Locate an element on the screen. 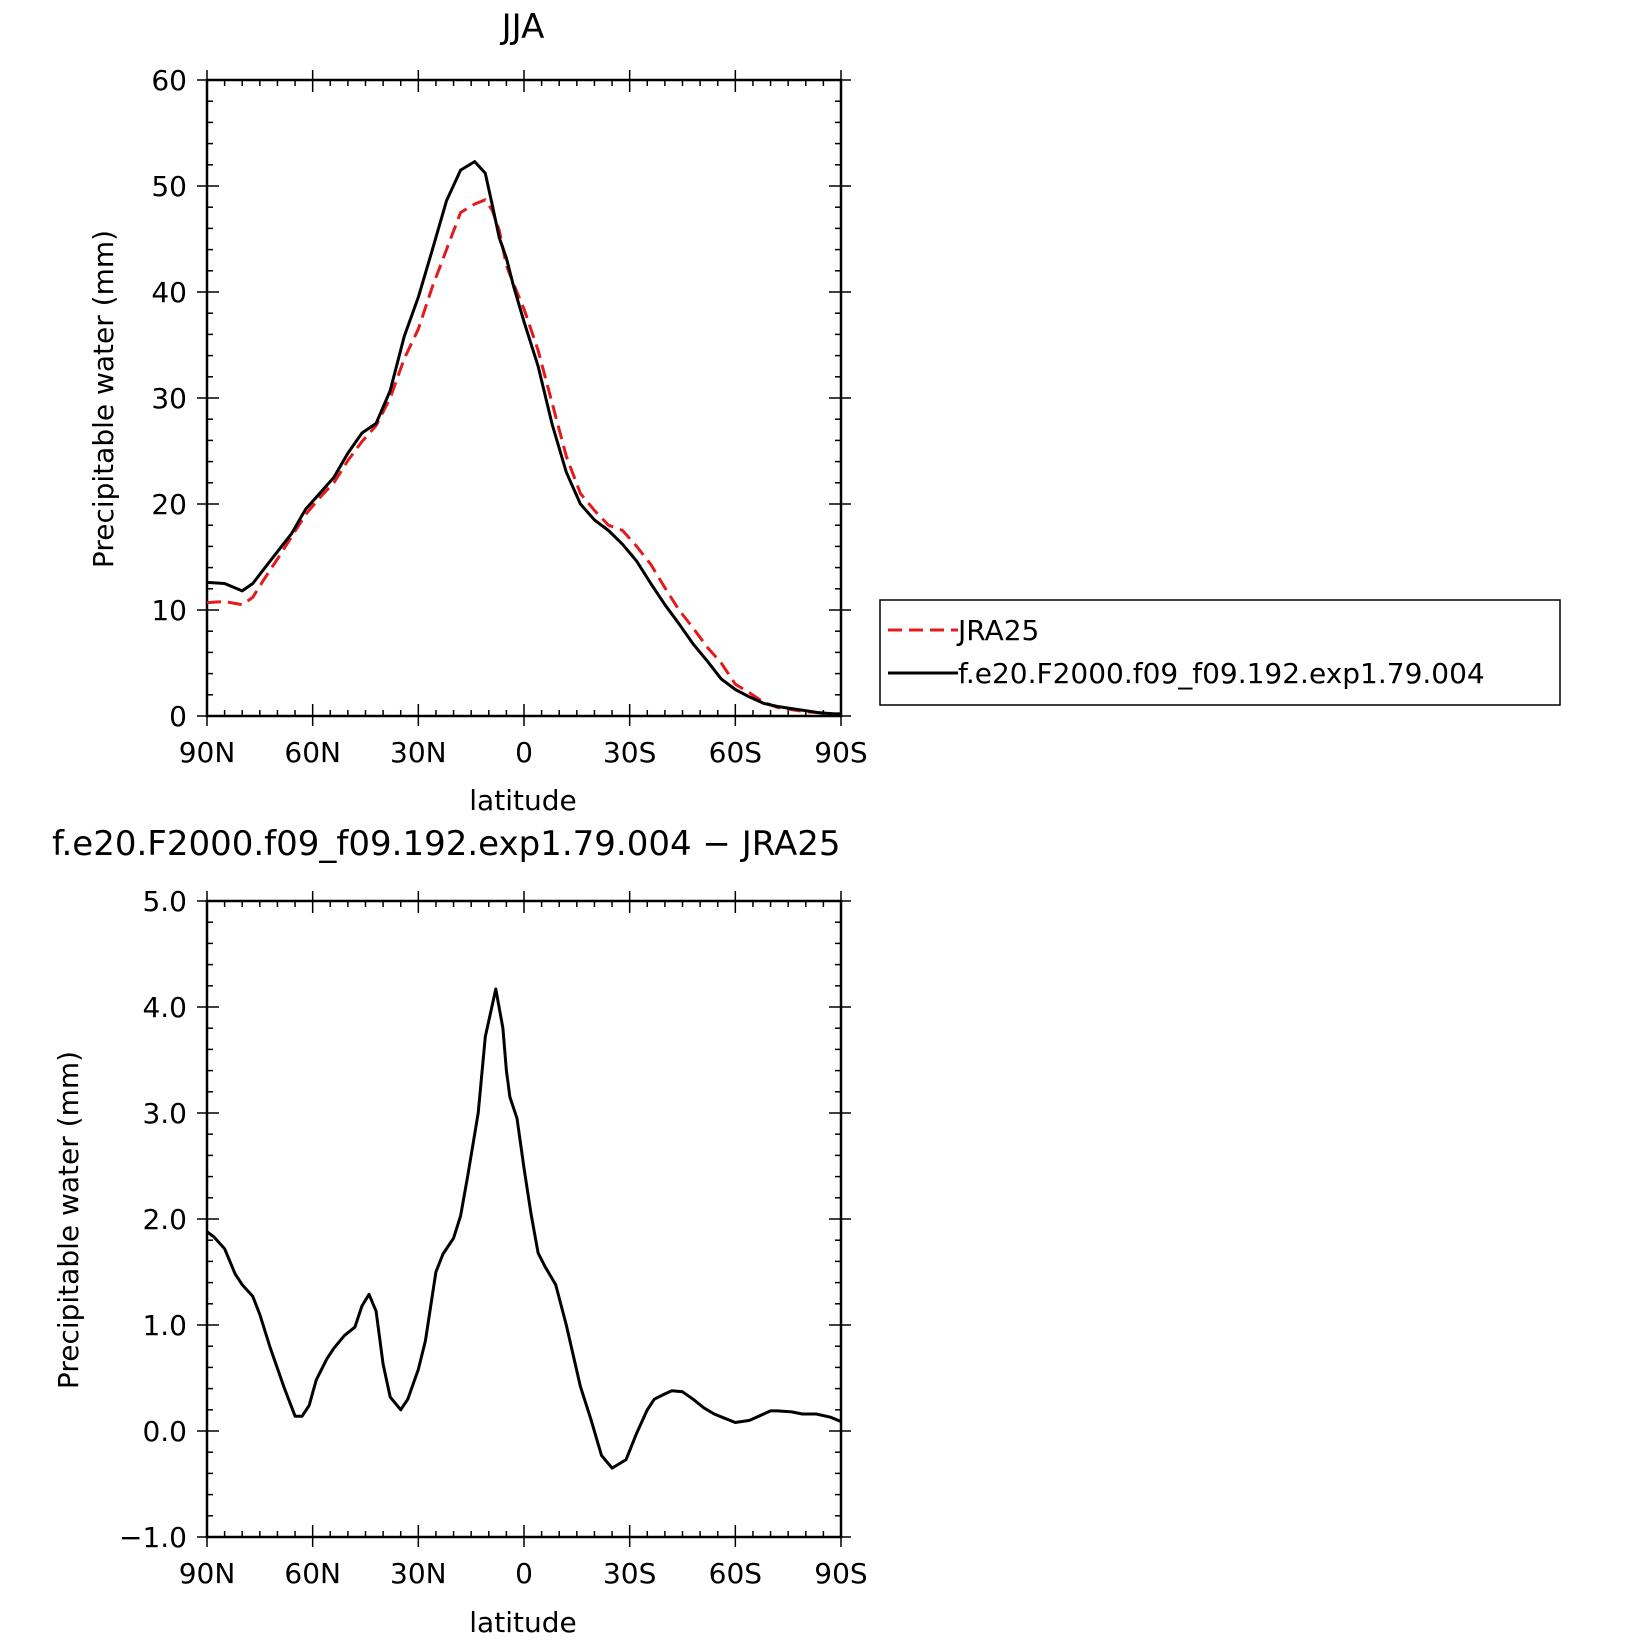 The width and height of the screenshot is (1641, 1646). top-chart-title: JJA is located at coordinates (522, 27).